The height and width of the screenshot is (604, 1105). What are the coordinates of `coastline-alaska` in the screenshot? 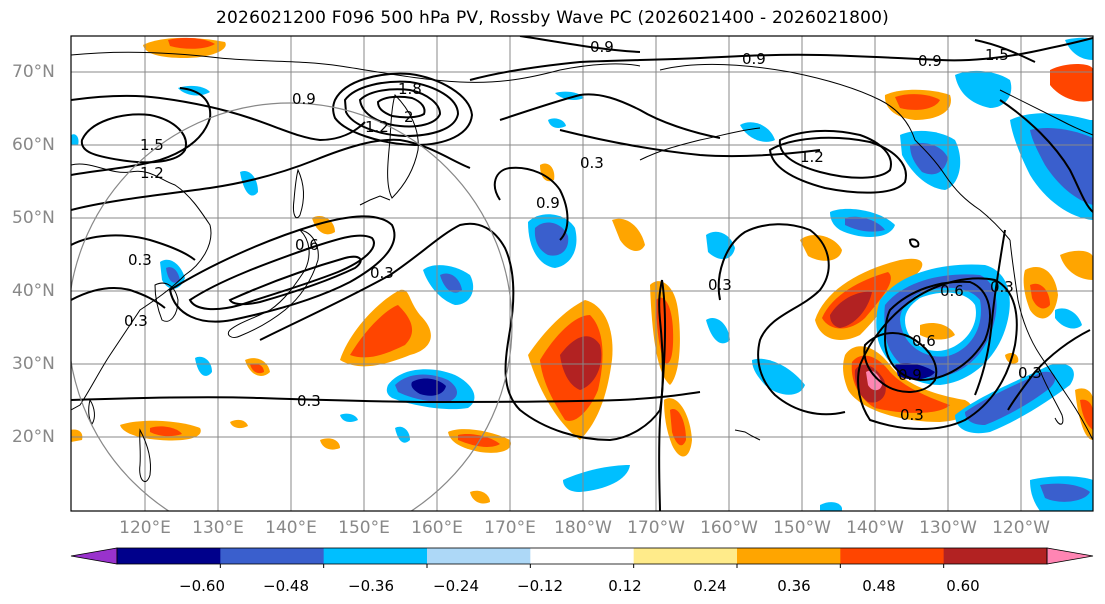 It's located at (835, 152).